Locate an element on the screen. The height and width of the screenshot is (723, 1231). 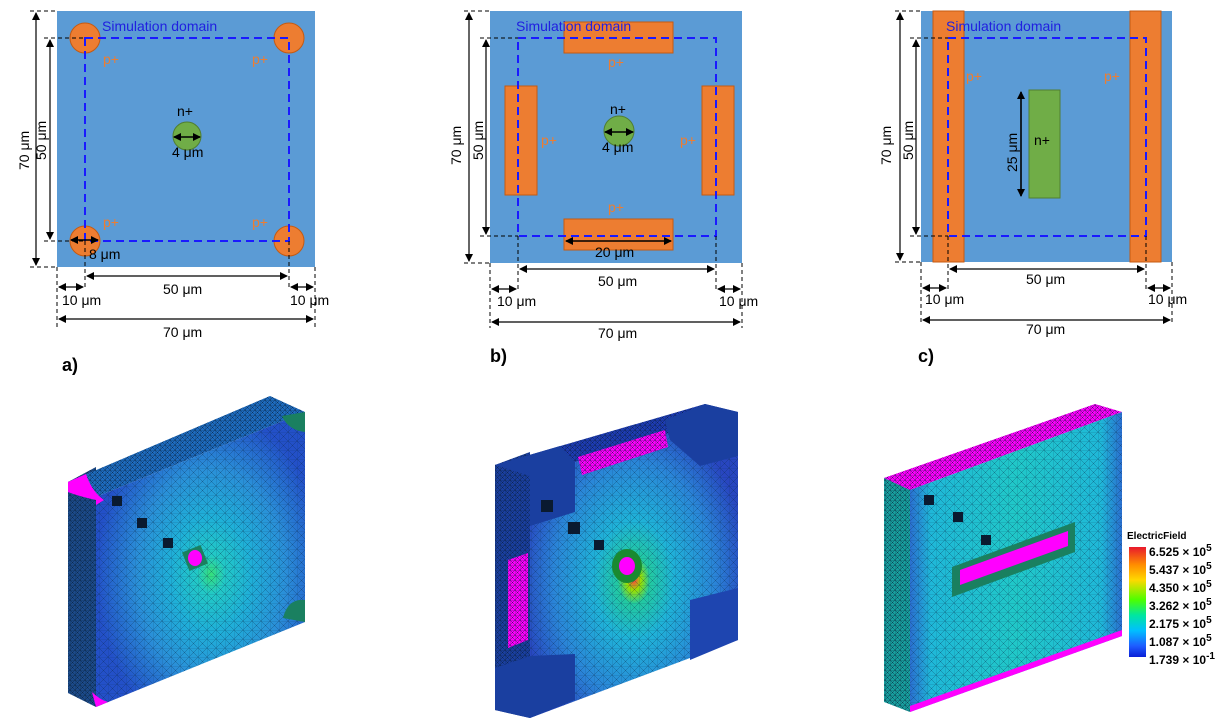
panel-c-p-label: p+ is located at coordinates (1112, 76).